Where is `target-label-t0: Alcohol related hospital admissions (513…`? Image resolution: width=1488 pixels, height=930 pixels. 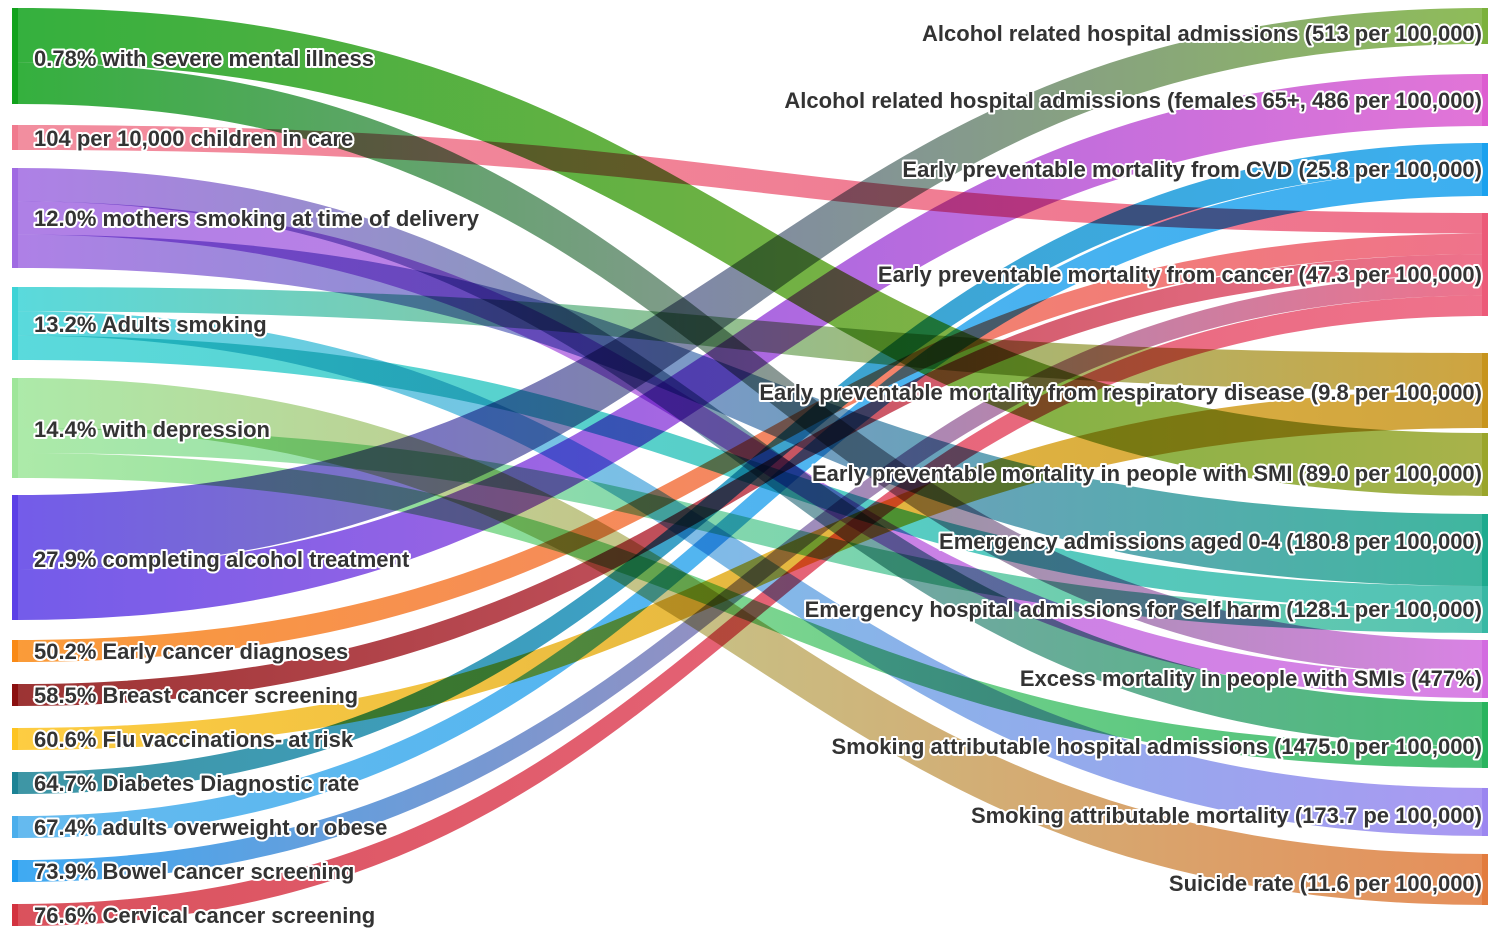 target-label-t0: Alcohol related hospital admissions (513… is located at coordinates (1202, 33).